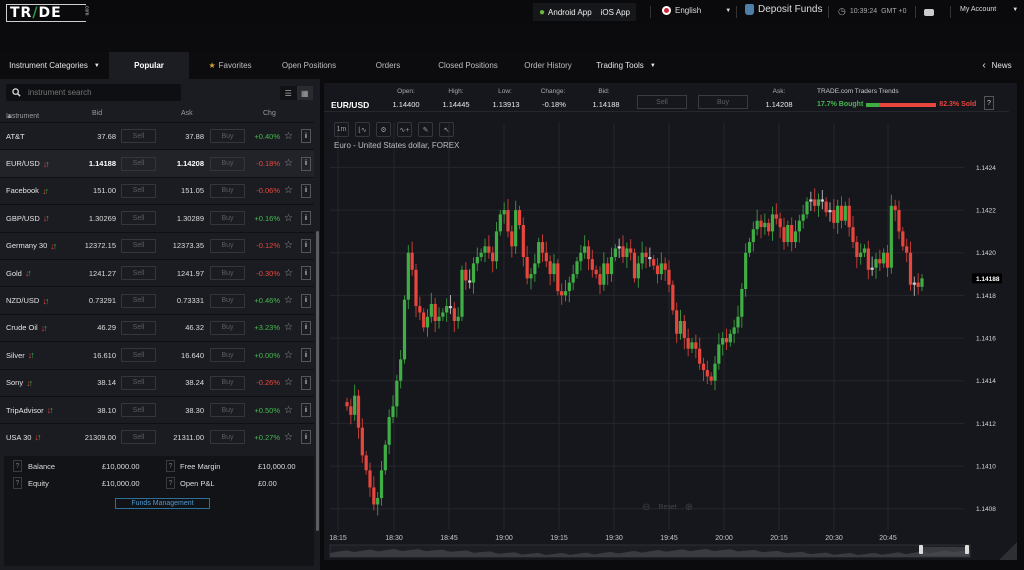 This screenshot has width=1024, height=570. What do you see at coordinates (626, 65) in the screenshot?
I see `tab-trading-tools: Trading Tools ▼` at bounding box center [626, 65].